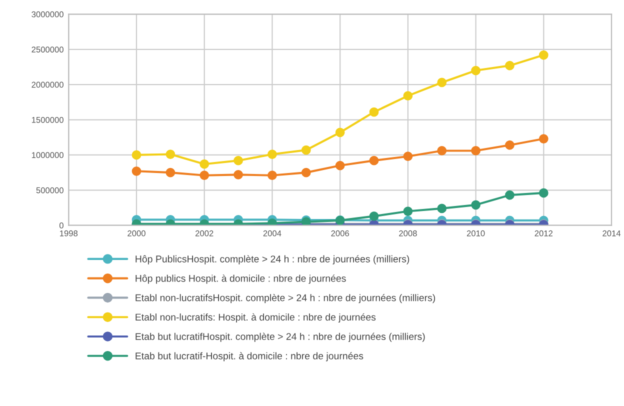 The image size is (624, 406). What do you see at coordinates (48, 85) in the screenshot?
I see `y-tick-label: 2000000` at bounding box center [48, 85].